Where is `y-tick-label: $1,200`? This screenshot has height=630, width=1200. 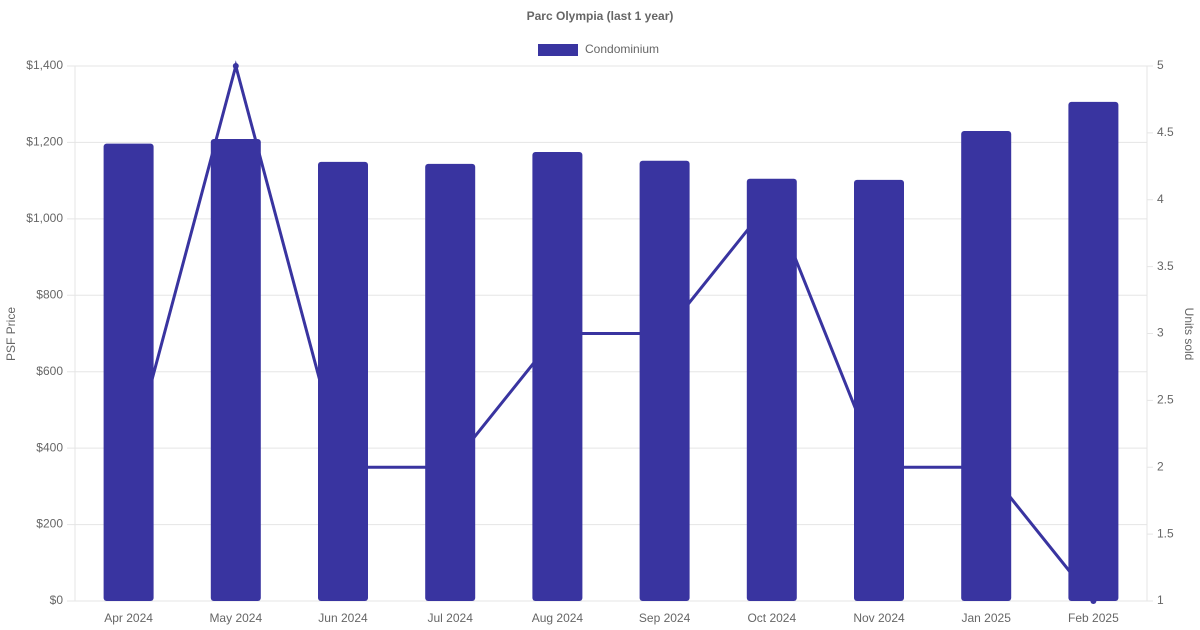 y-tick-label: $1,200 is located at coordinates (44, 142).